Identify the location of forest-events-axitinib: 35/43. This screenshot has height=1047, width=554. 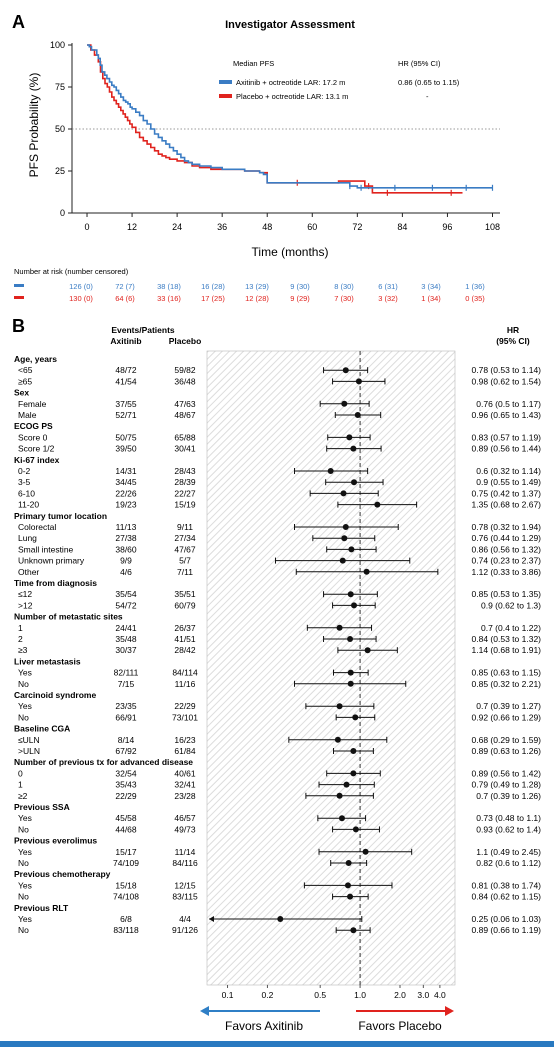
(126, 785).